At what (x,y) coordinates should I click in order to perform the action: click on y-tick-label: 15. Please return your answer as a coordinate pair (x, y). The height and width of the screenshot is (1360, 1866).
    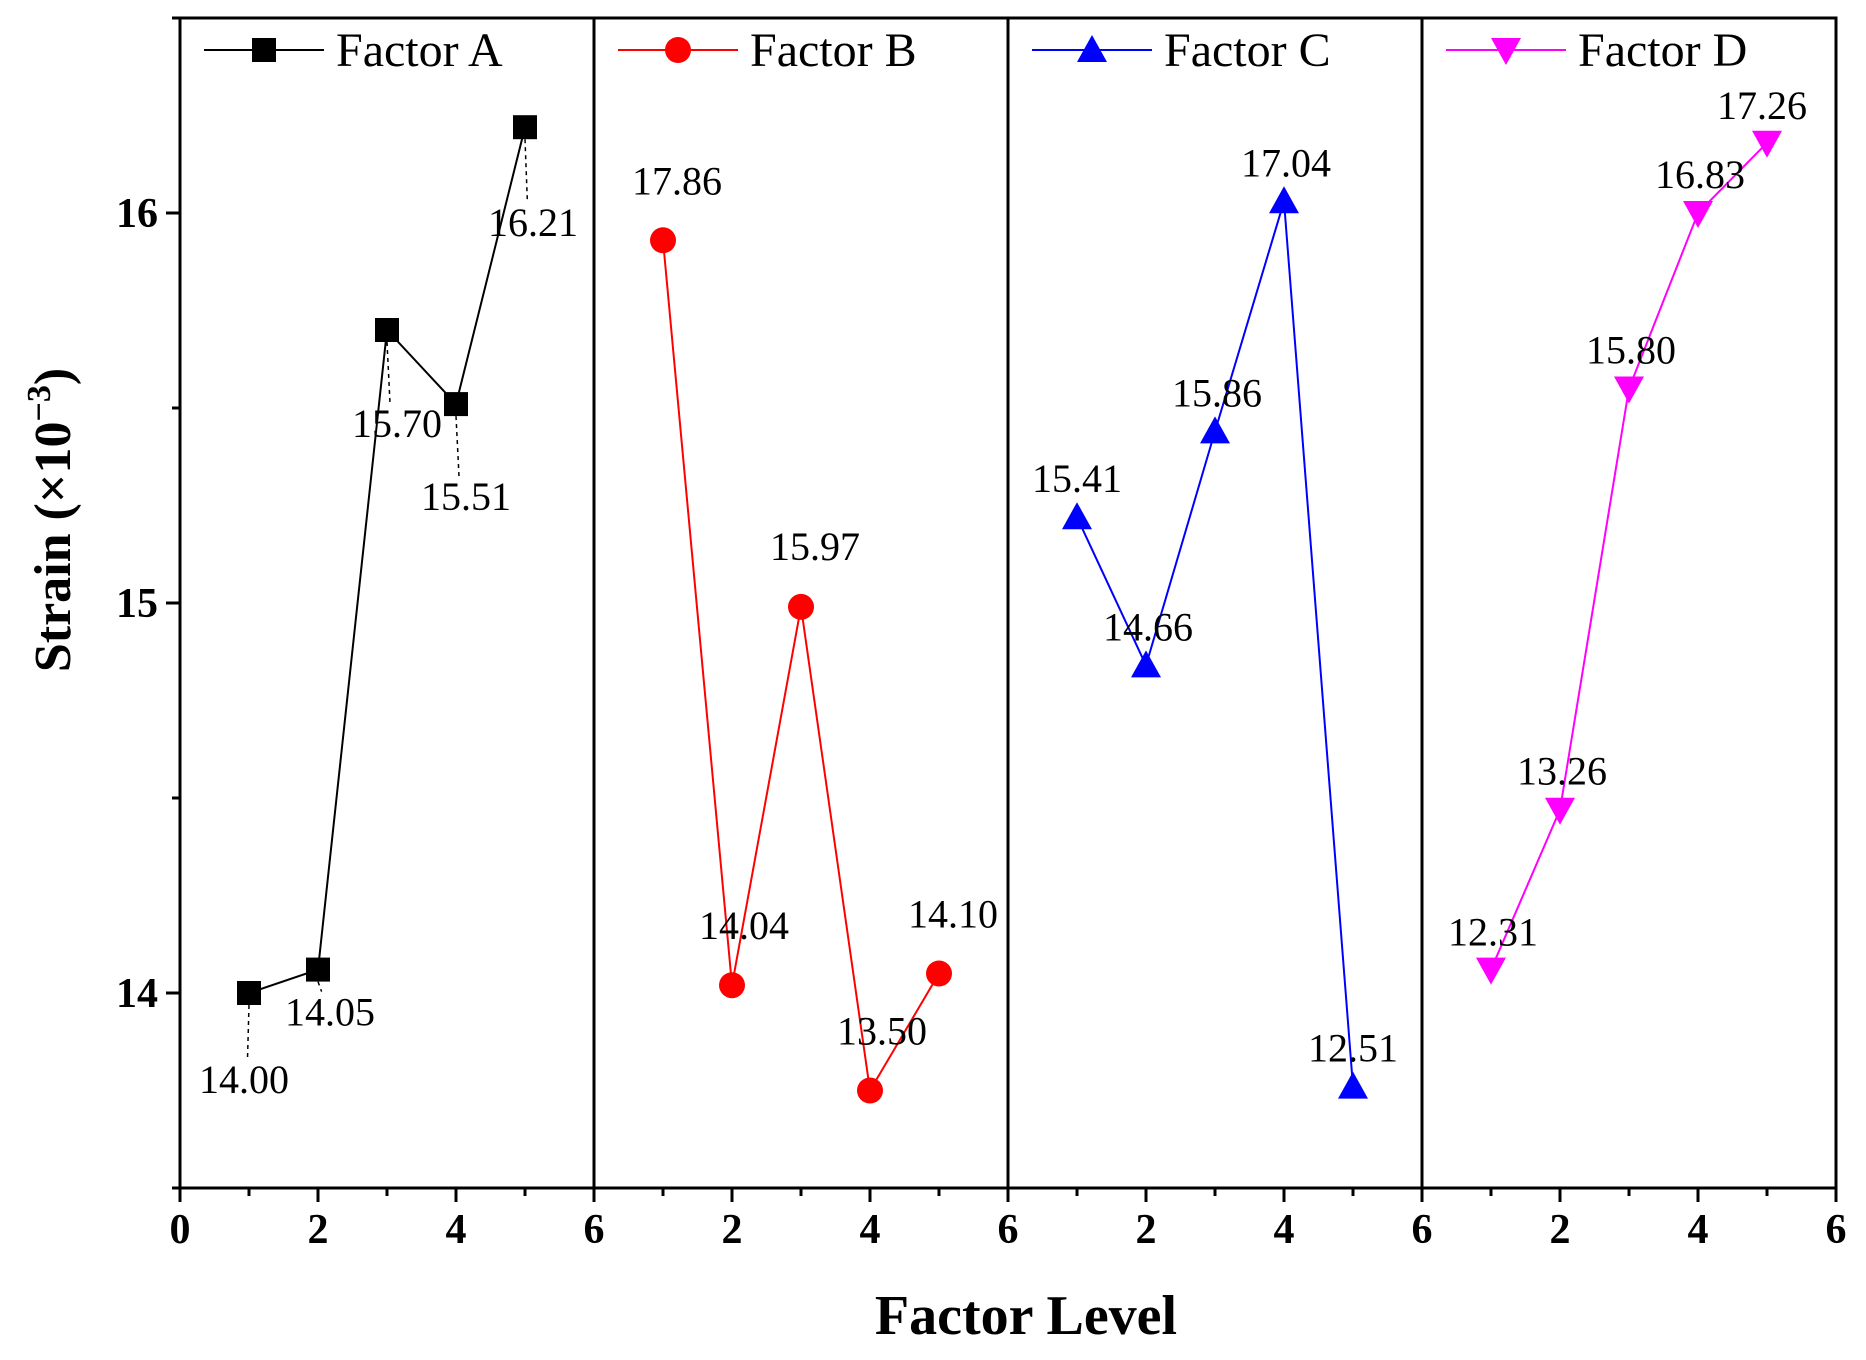
    Looking at the image, I should click on (137, 604).